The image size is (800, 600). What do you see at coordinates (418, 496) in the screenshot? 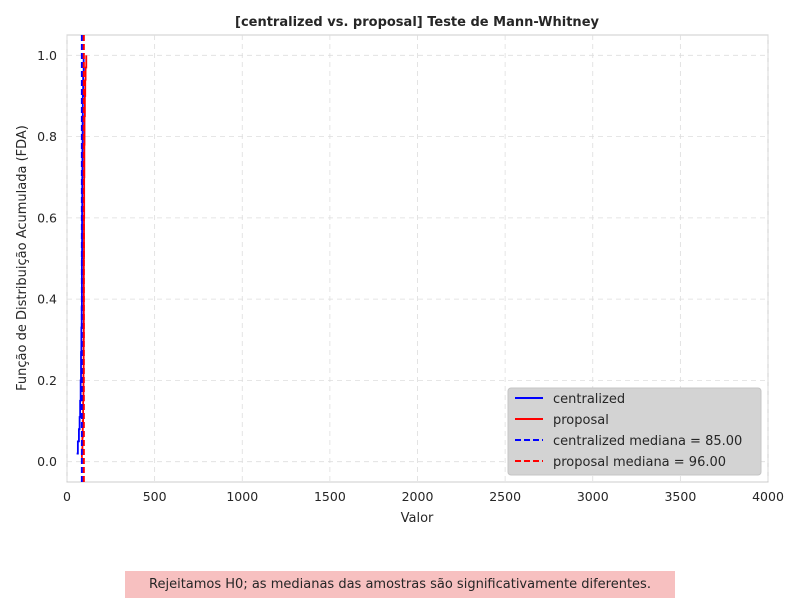
I see `x-tick-label: 2000` at bounding box center [418, 496].